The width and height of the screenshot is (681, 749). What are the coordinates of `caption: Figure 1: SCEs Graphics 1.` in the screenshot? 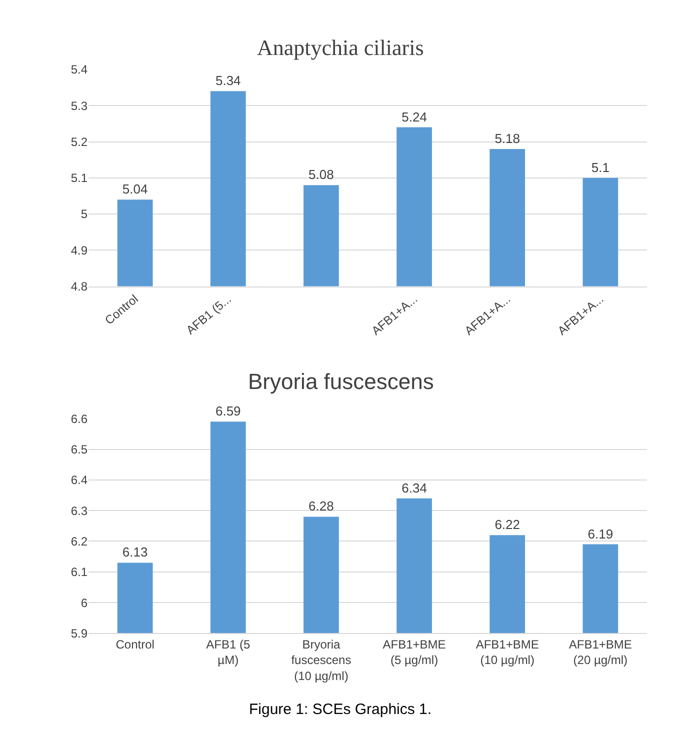 It's located at (340, 709).